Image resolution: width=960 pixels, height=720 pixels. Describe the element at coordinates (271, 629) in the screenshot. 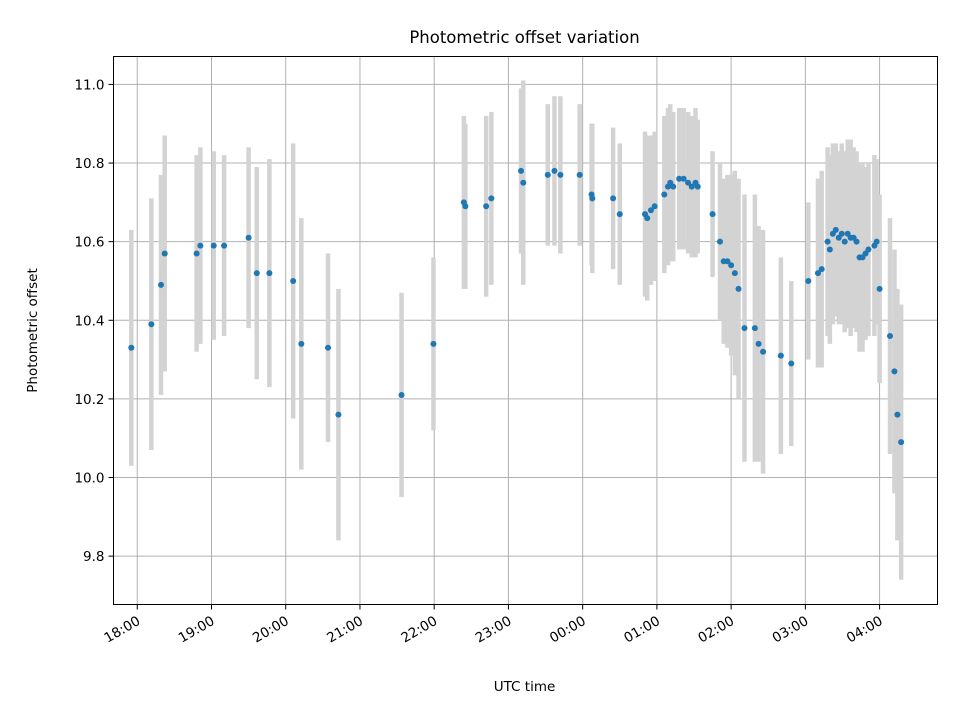

I see `x-tick-label: 20:00` at that location.